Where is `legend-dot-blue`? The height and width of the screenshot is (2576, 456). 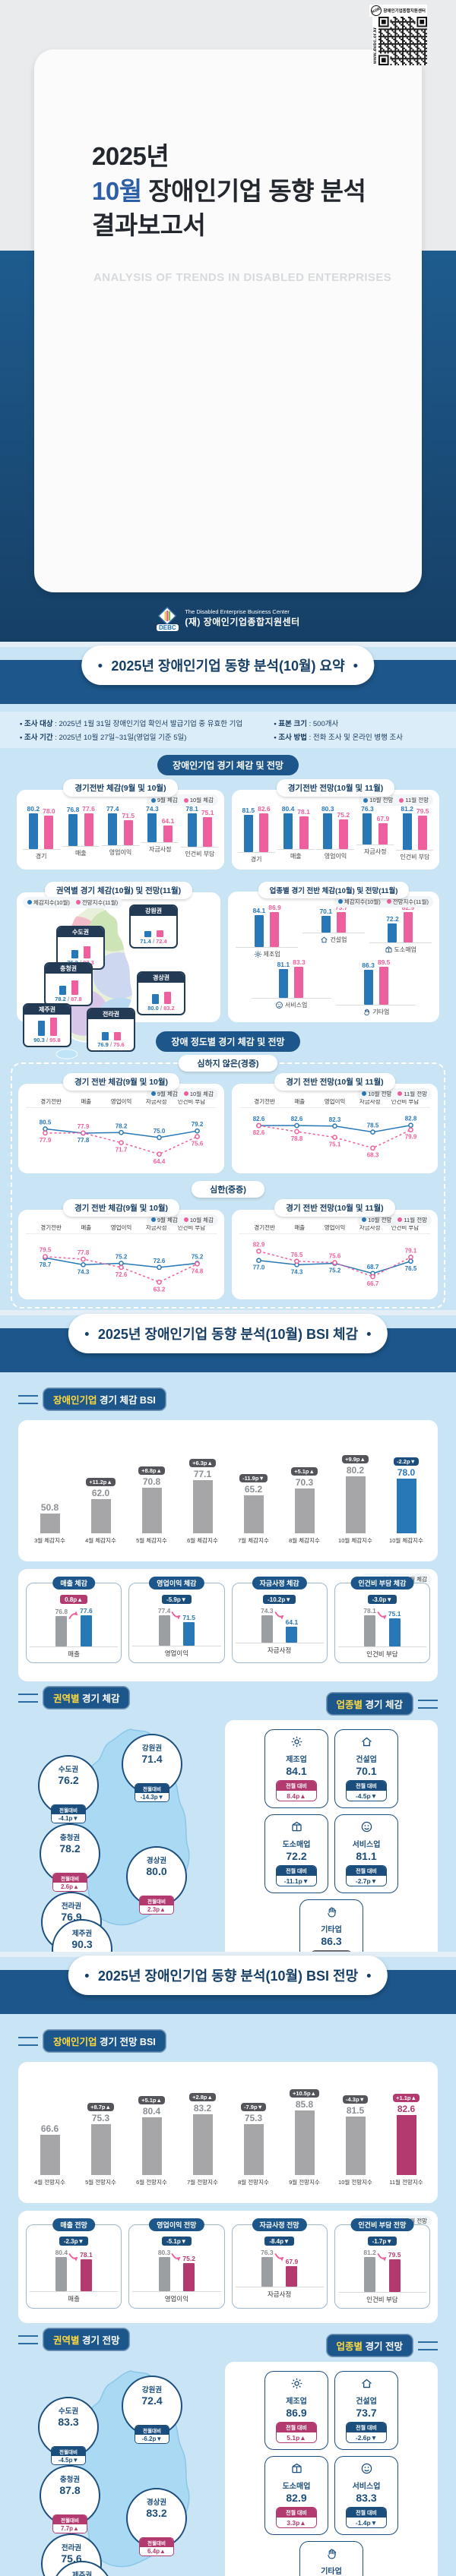 legend-dot-blue is located at coordinates (366, 800).